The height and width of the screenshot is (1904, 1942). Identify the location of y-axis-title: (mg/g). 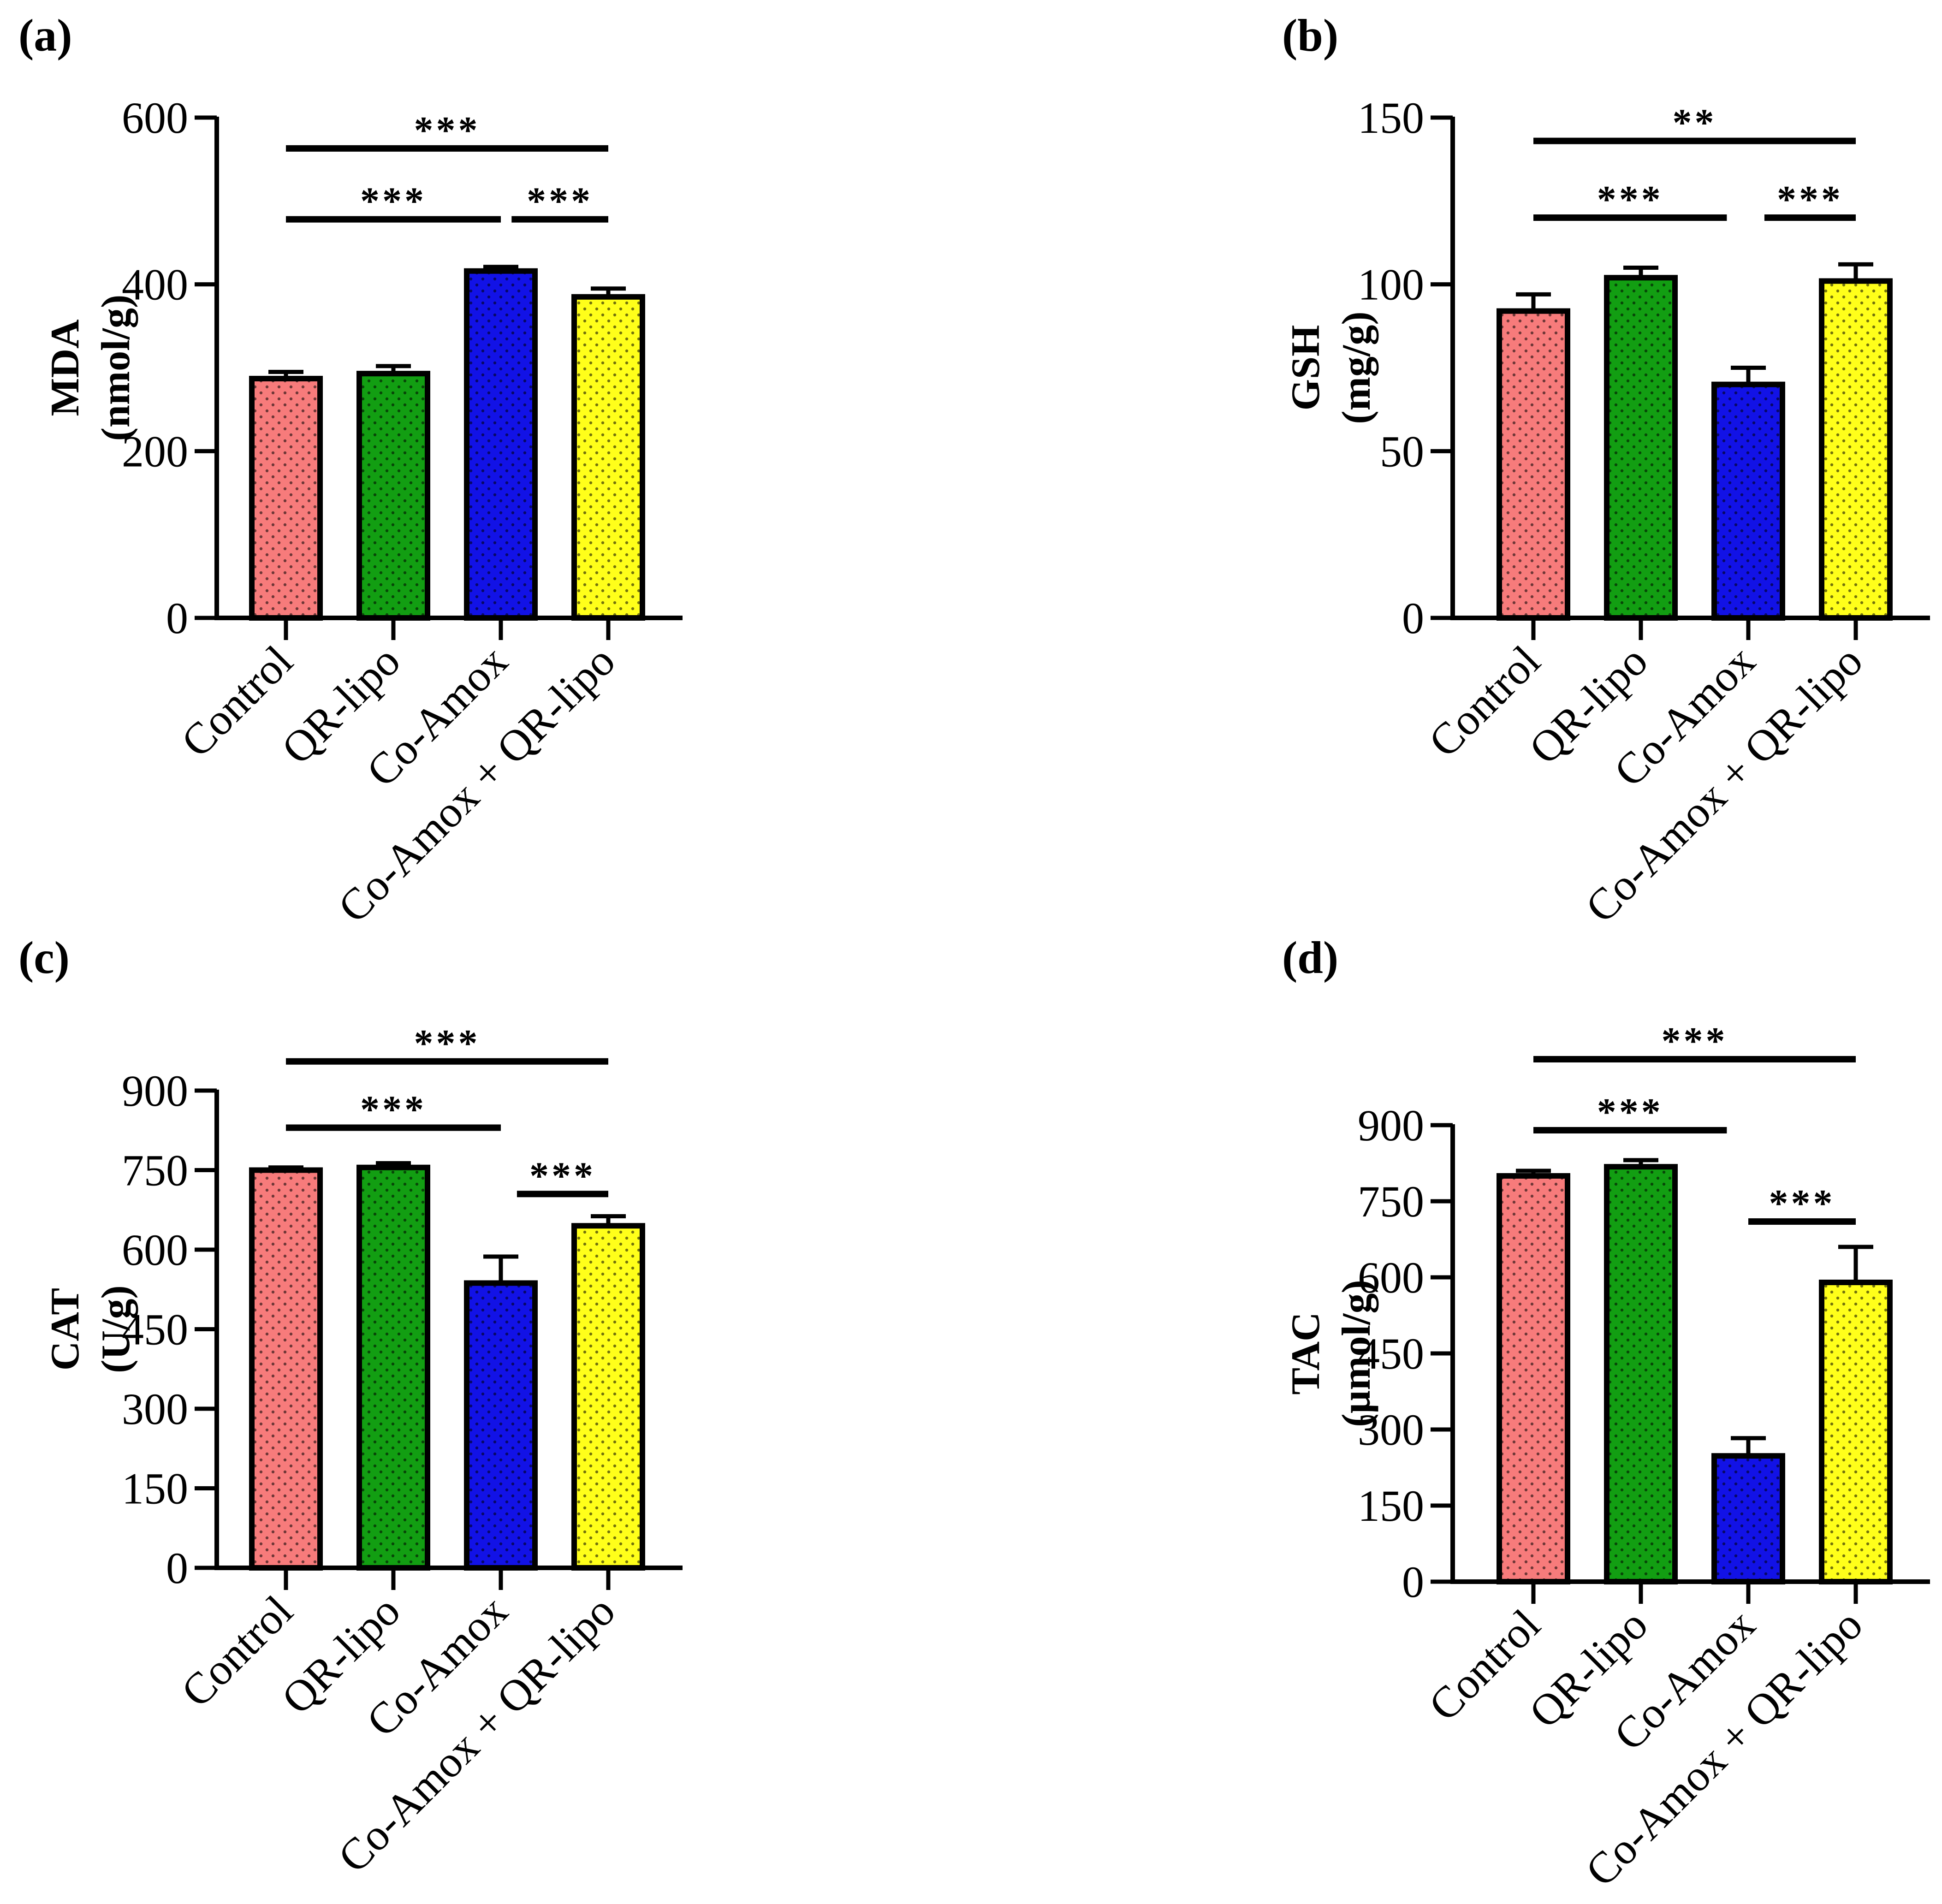
(1356, 368).